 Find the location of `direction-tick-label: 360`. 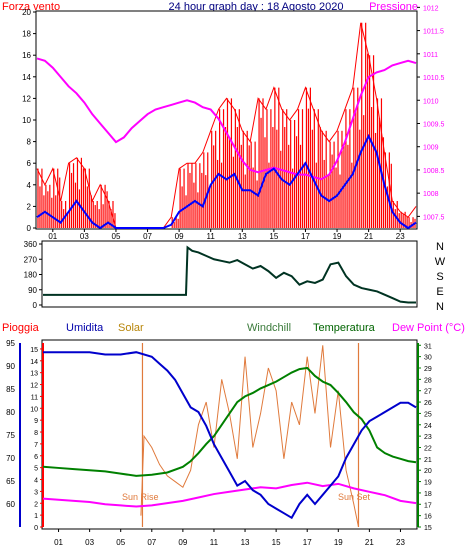

direction-tick-label: 360 is located at coordinates (31, 244).